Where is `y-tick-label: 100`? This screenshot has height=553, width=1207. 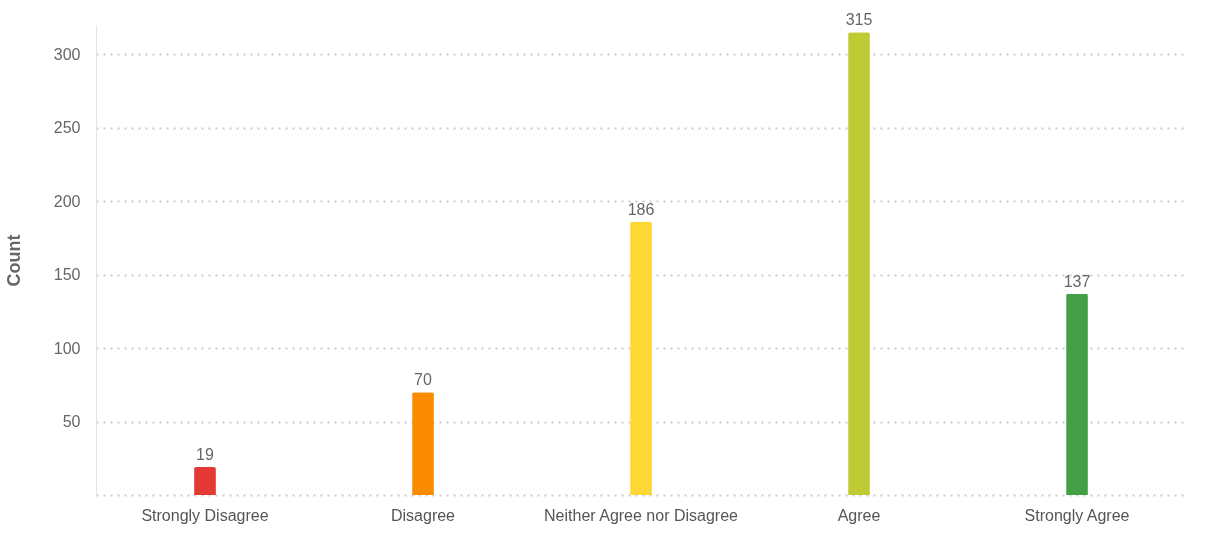 y-tick-label: 100 is located at coordinates (67, 348).